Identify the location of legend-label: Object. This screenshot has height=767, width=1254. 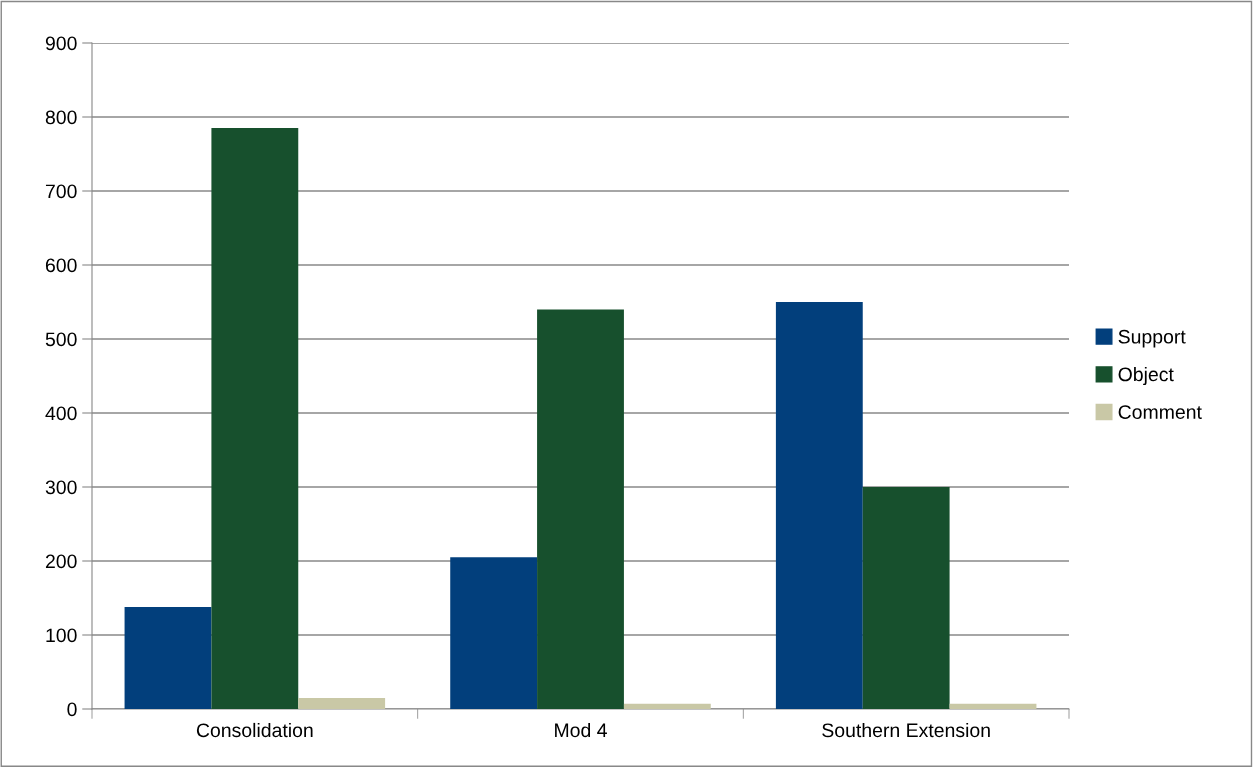
(1146, 376).